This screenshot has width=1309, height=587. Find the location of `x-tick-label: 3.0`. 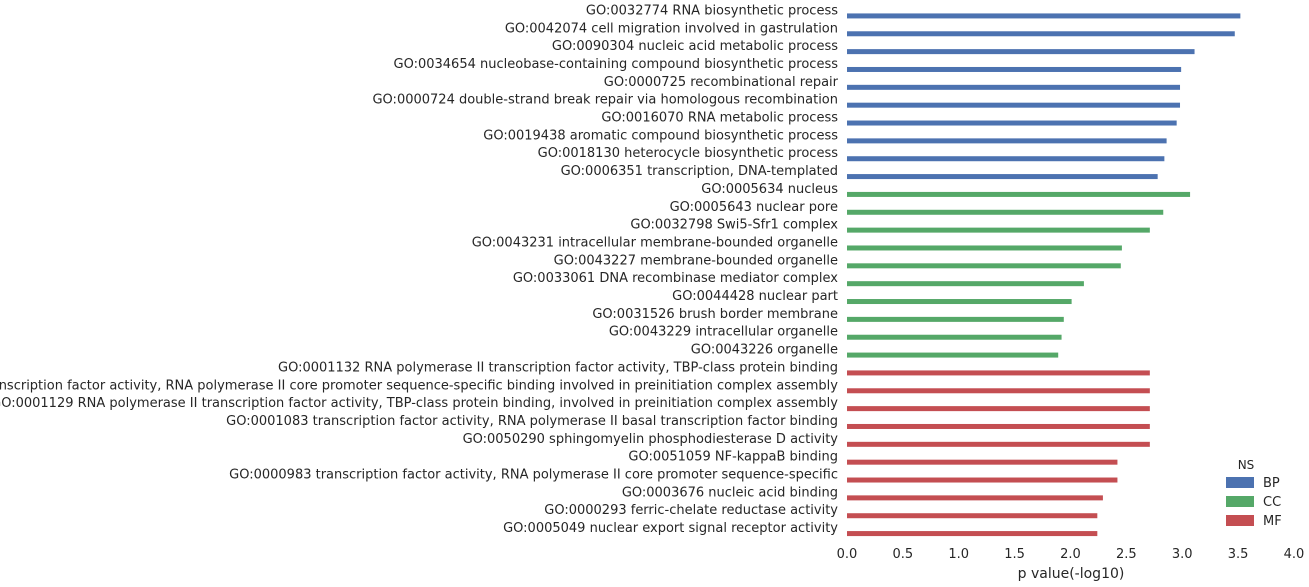

x-tick-label: 3.0 is located at coordinates (1182, 554).